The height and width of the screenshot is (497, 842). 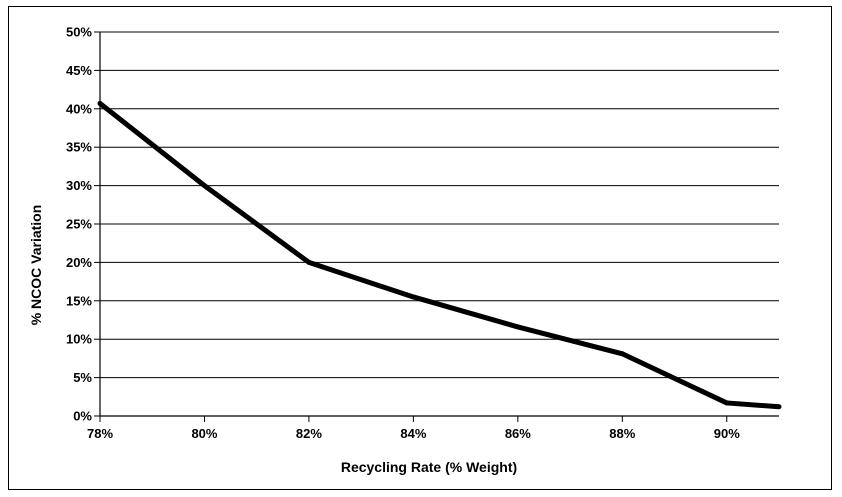 I want to click on y-axis-title: % NCOC Variation, so click(x=36, y=265).